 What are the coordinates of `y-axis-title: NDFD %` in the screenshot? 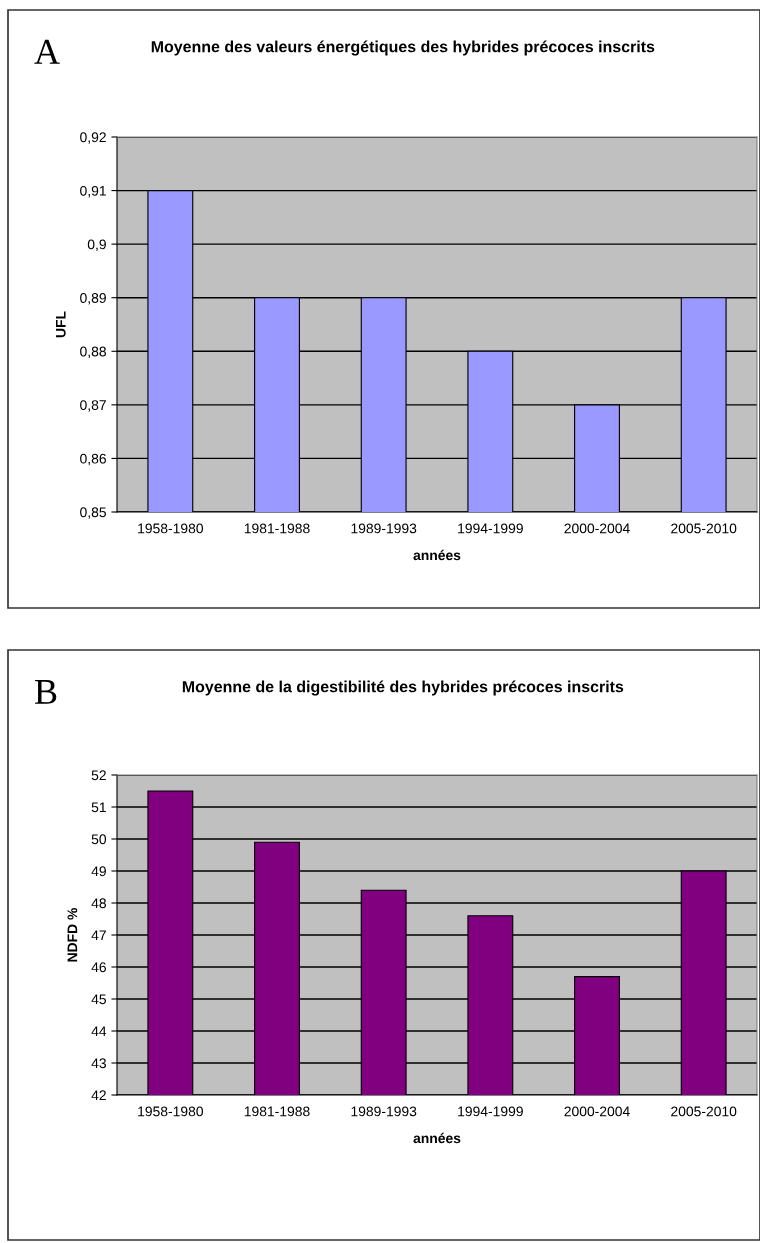 It's located at (72, 934).